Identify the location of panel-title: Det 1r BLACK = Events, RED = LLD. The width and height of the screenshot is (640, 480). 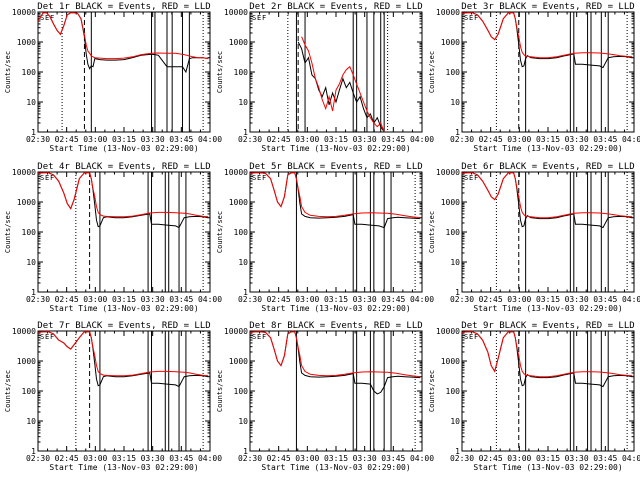
(123, 7).